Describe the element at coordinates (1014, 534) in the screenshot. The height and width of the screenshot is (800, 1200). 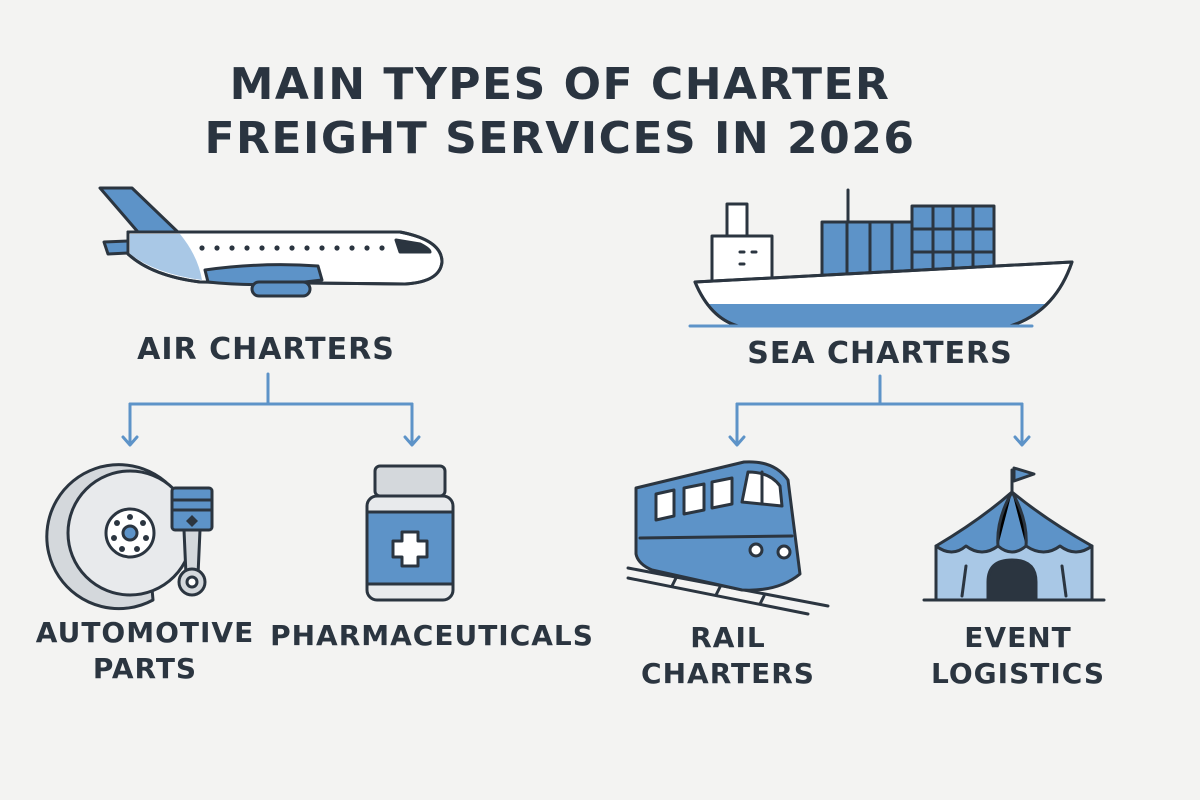
I see `tent-icon` at that location.